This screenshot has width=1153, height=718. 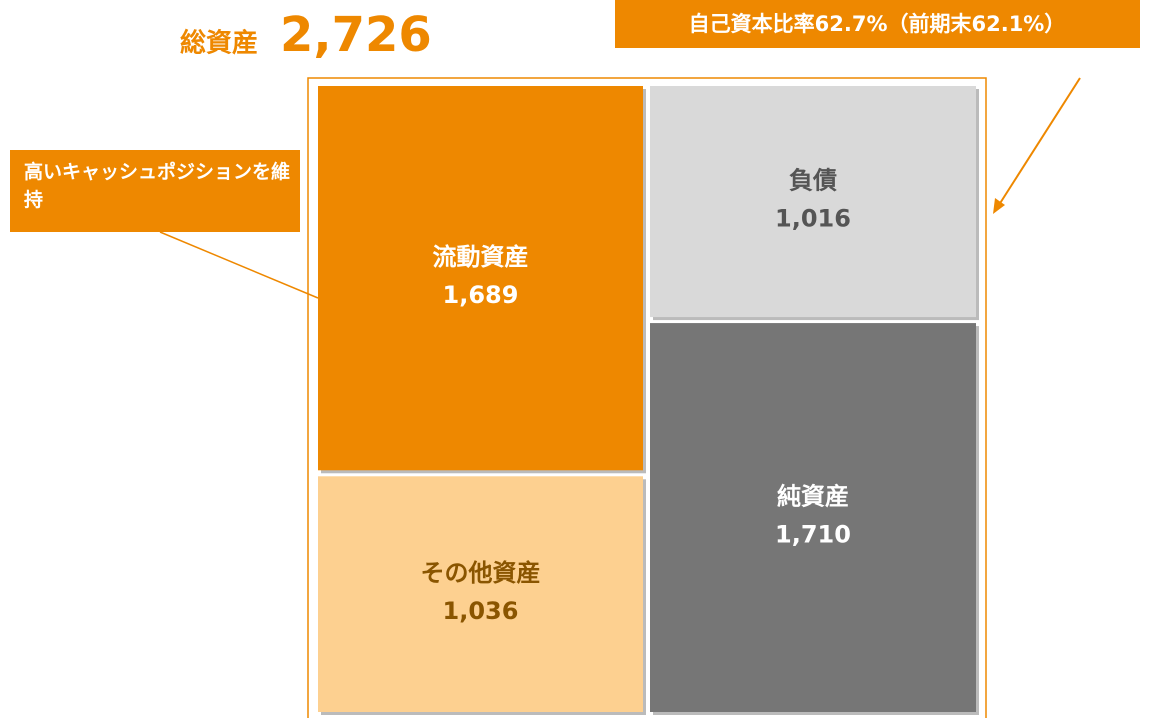 What do you see at coordinates (481, 611) in the screenshot?
I see `value-label: 1,036` at bounding box center [481, 611].